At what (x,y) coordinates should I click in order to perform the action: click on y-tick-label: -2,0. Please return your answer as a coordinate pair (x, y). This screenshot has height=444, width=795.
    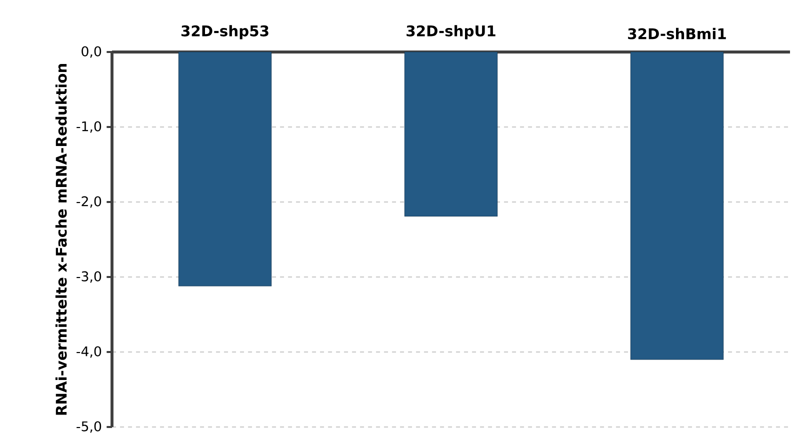
    Looking at the image, I should click on (89, 202).